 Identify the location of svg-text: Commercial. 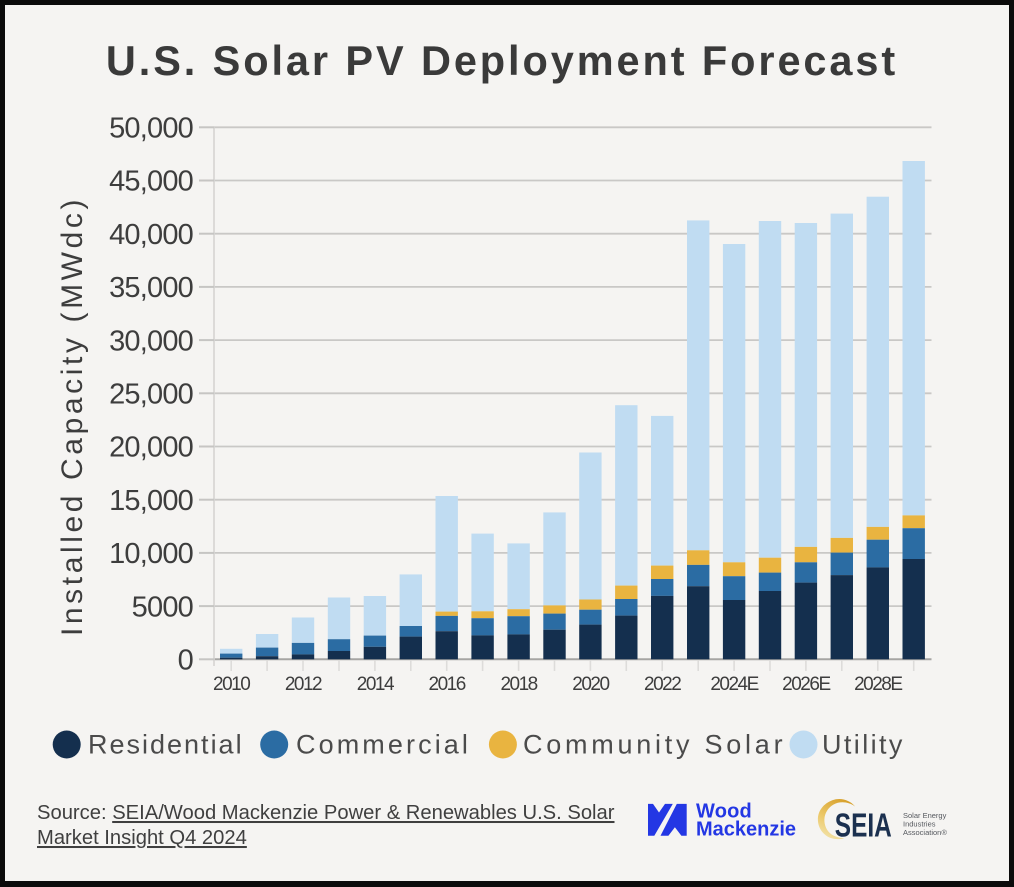
(383, 745).